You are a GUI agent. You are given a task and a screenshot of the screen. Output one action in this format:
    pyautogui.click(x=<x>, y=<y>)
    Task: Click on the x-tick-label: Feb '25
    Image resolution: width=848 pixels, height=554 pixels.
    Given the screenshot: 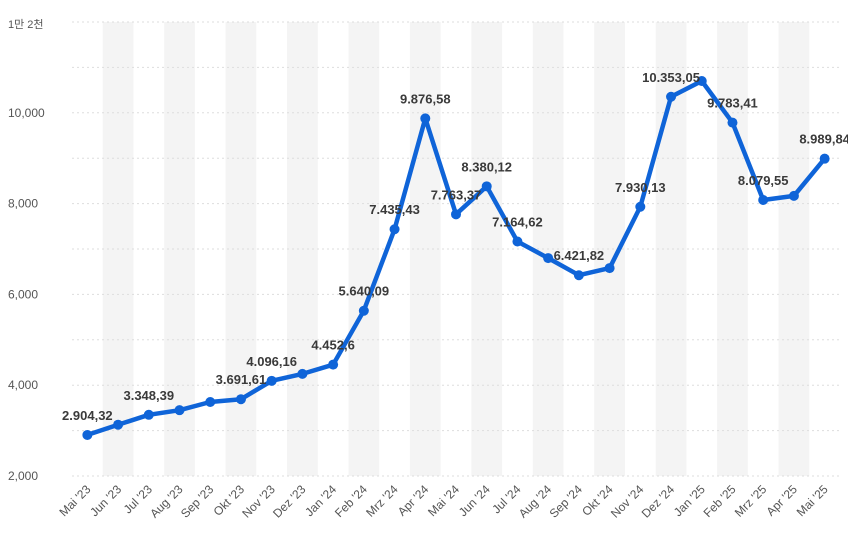 What is the action you would take?
    pyautogui.click(x=720, y=501)
    